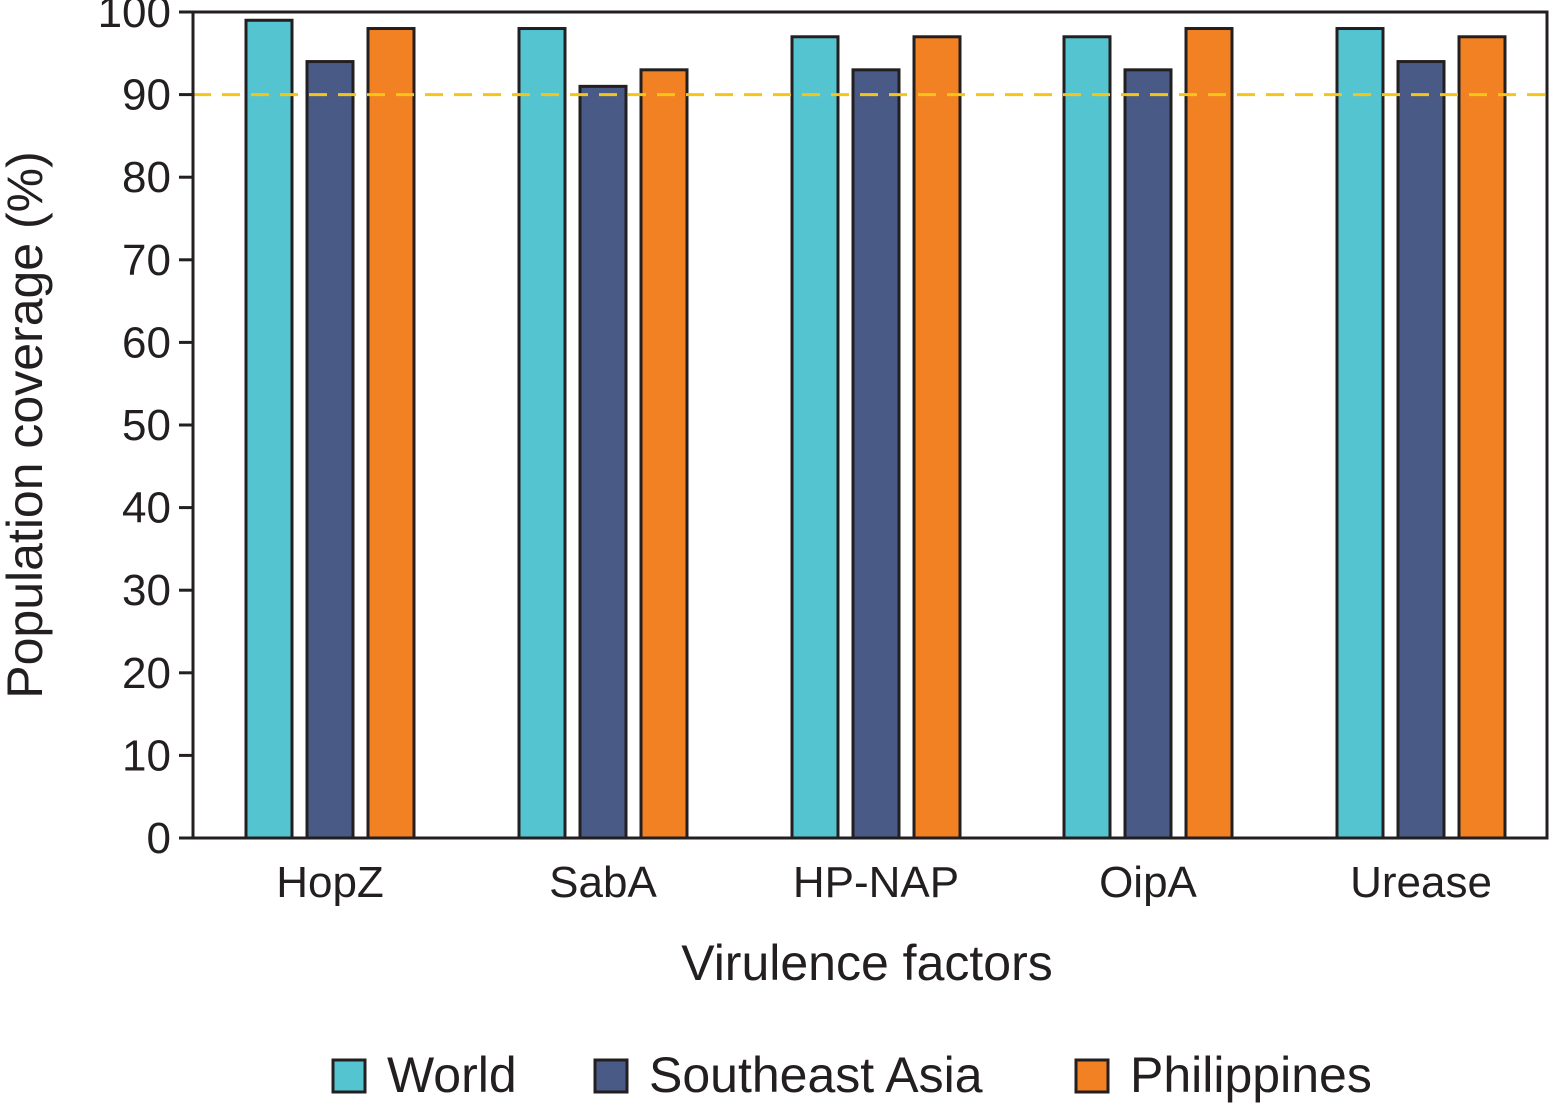  I want to click on y-tick-label-40: 40, so click(146, 508).